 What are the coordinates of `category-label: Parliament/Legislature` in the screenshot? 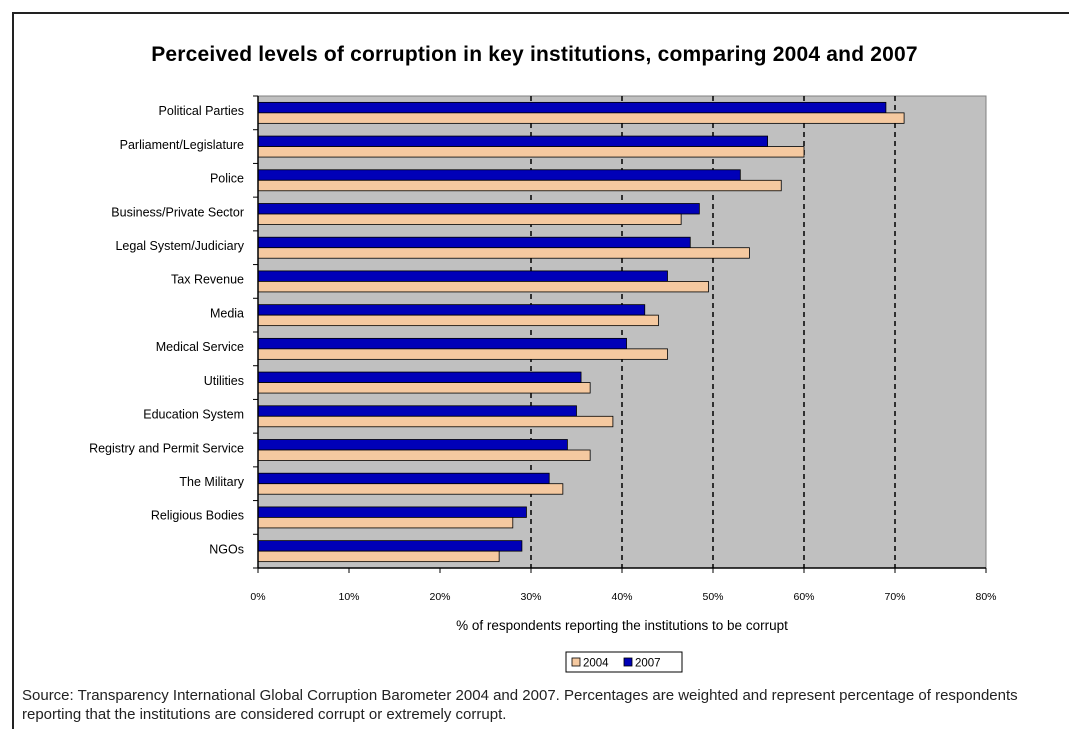 It's located at (182, 145).